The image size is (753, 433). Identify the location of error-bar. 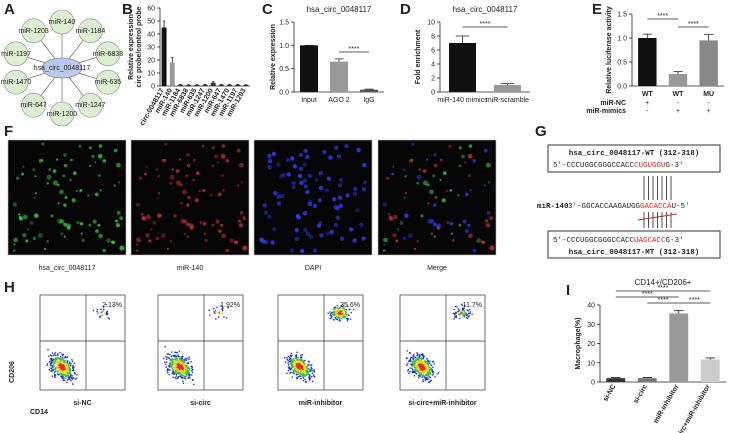
(213, 82).